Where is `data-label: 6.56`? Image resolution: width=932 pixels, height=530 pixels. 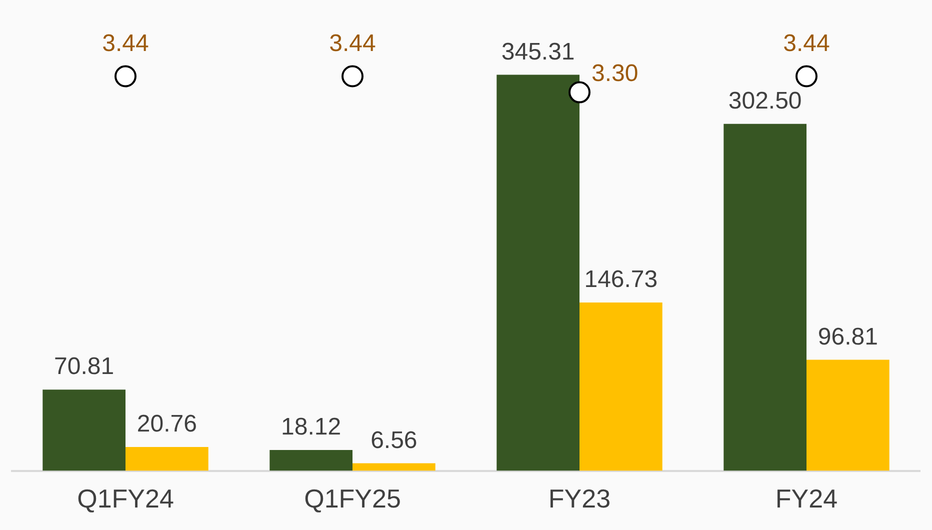
data-label: 6.56 is located at coordinates (394, 440).